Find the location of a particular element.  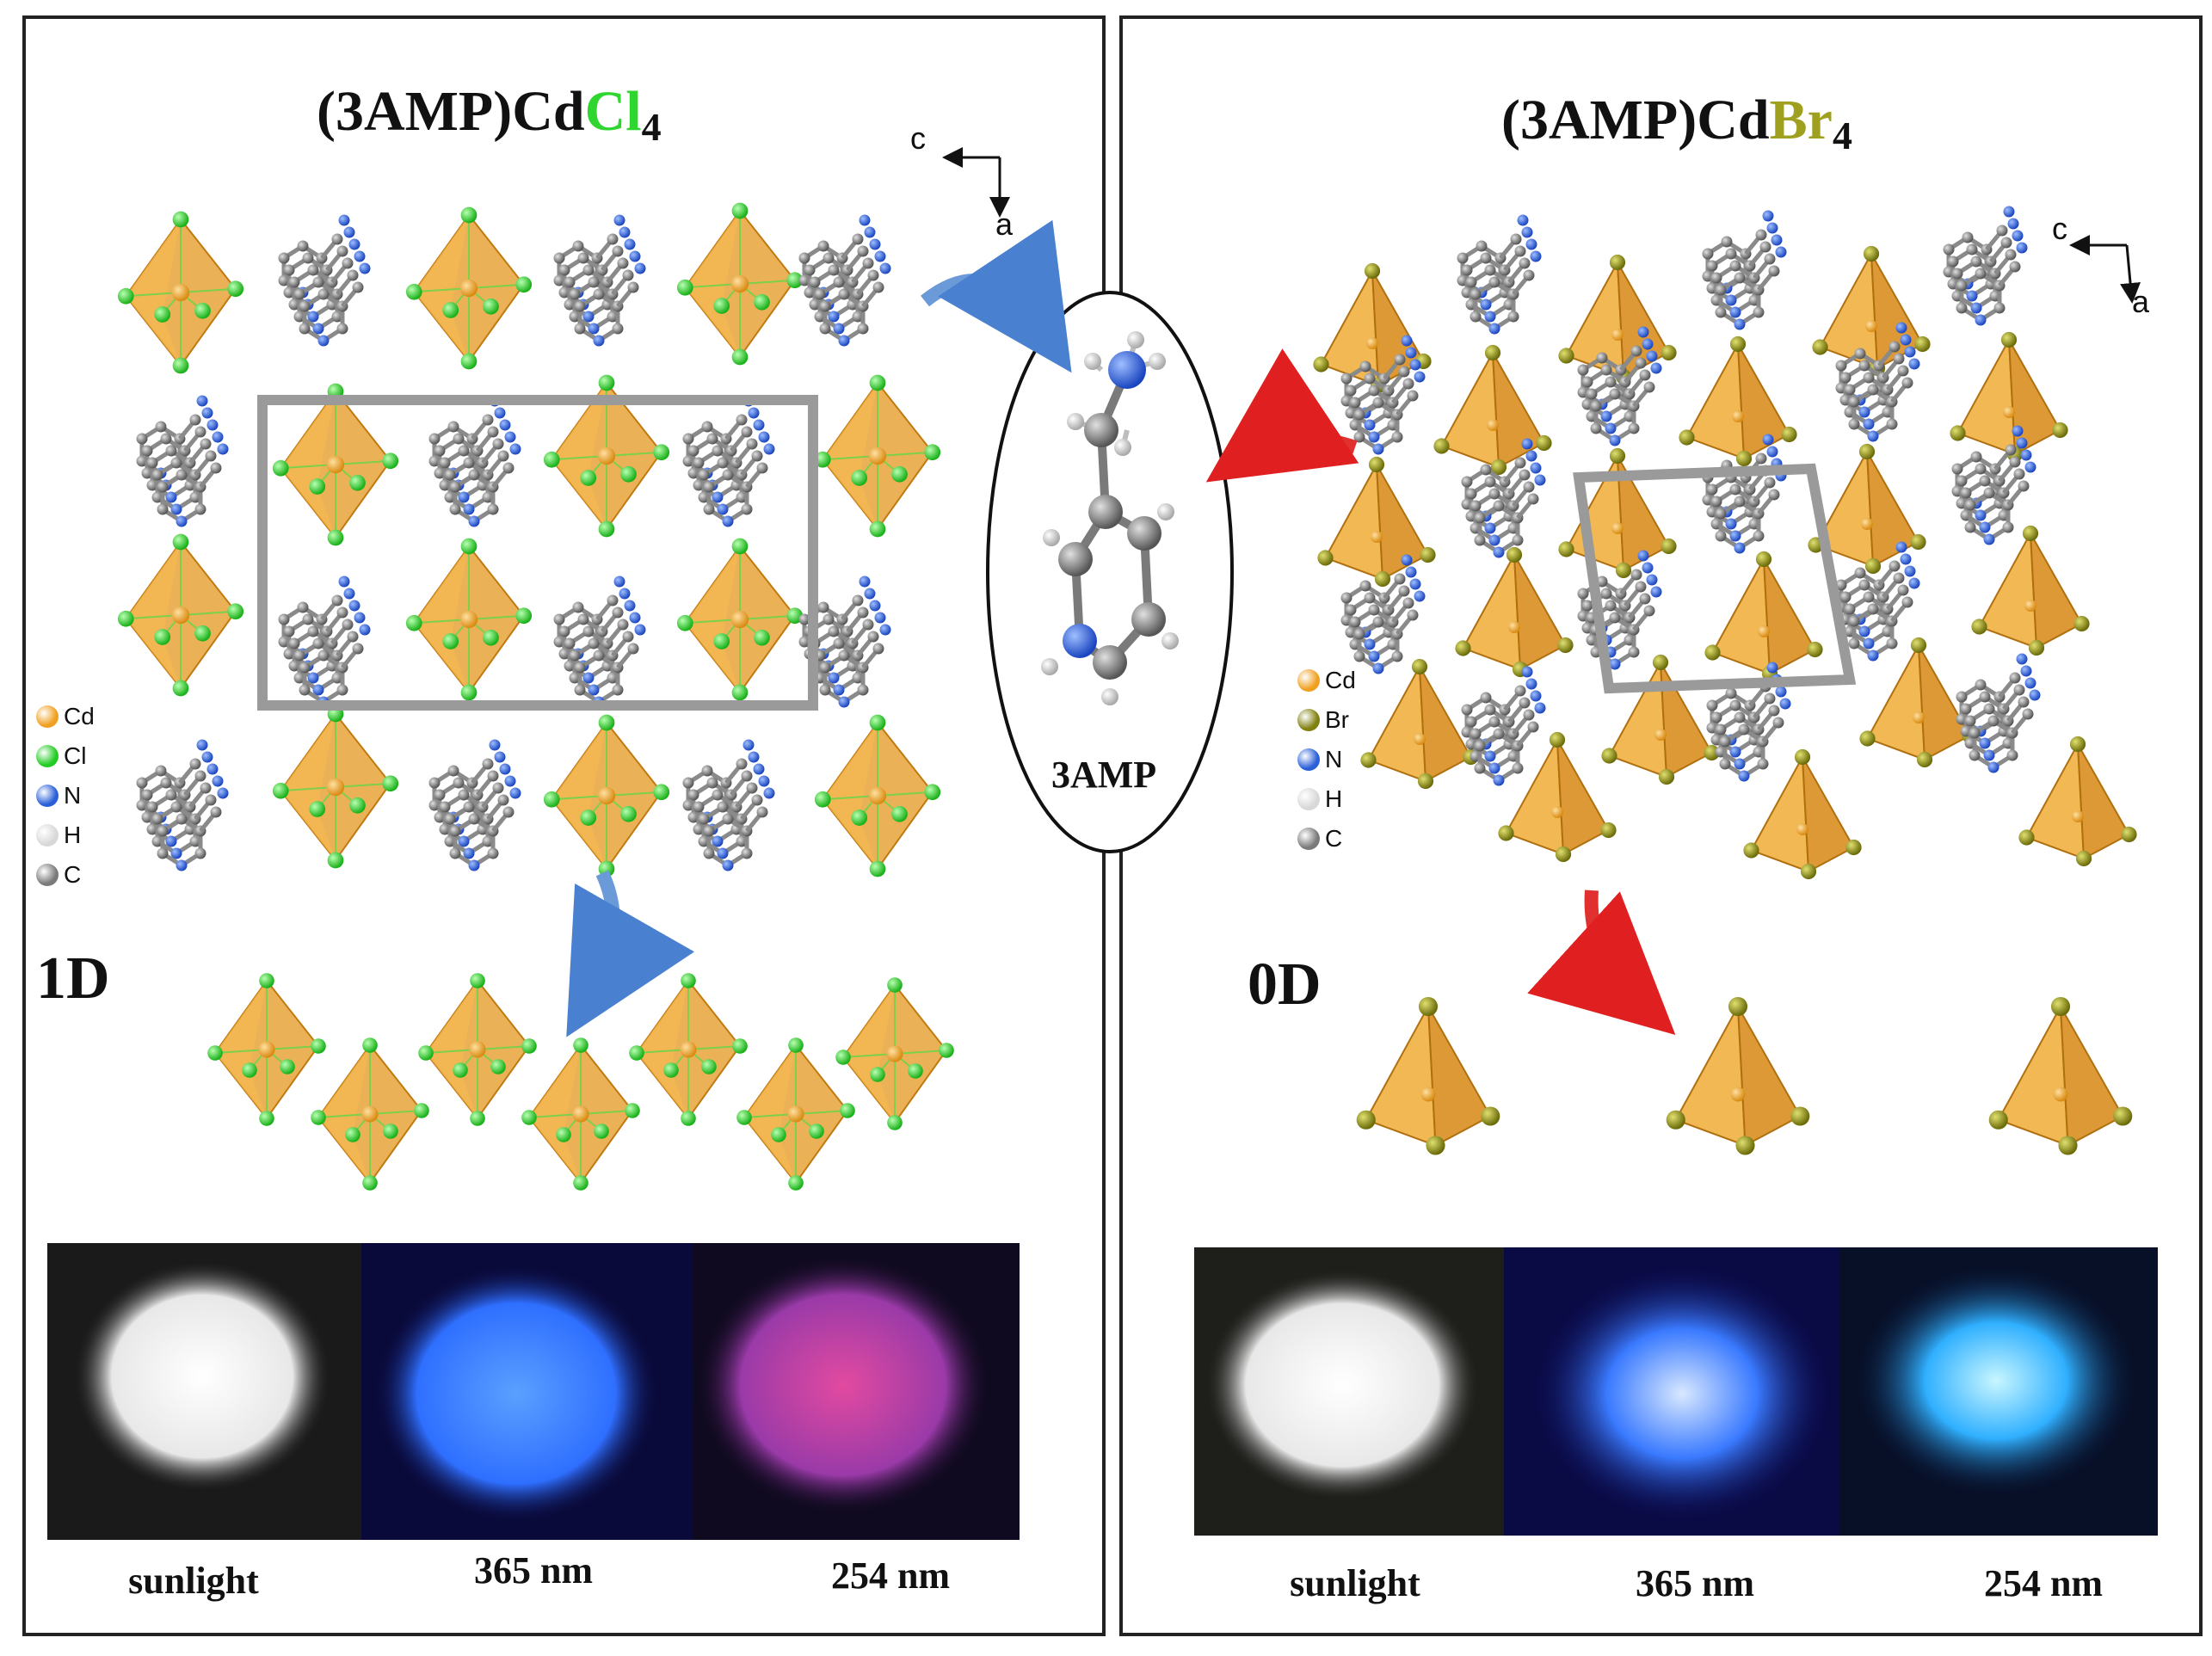

left-legend-item: N is located at coordinates (65, 796).